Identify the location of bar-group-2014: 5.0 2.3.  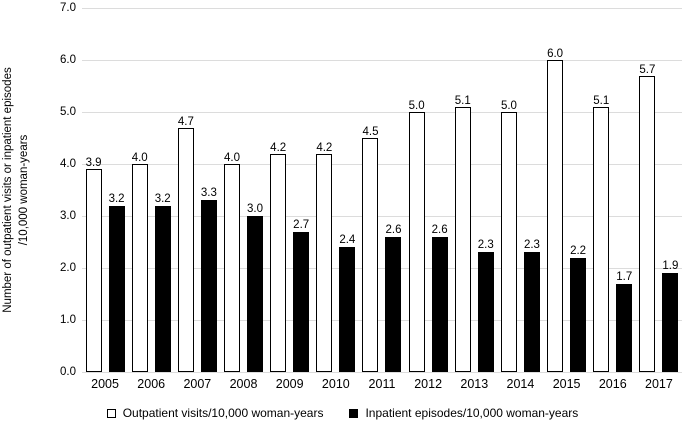
(520, 190).